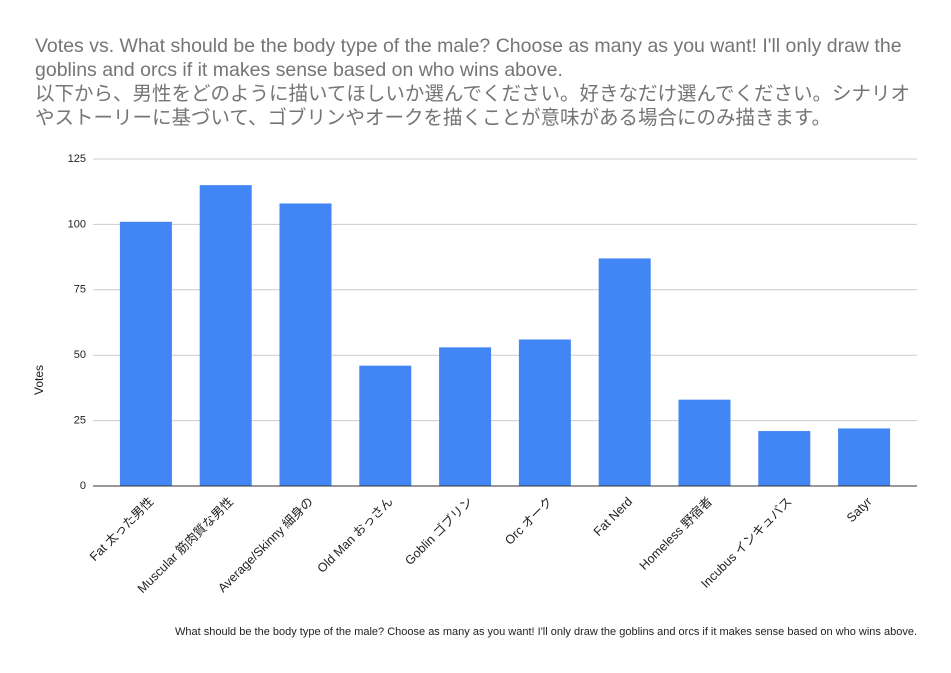 Image resolution: width=951 pixels, height=673 pixels. Describe the element at coordinates (39, 380) in the screenshot. I see `y-axis-label: Votes` at that location.